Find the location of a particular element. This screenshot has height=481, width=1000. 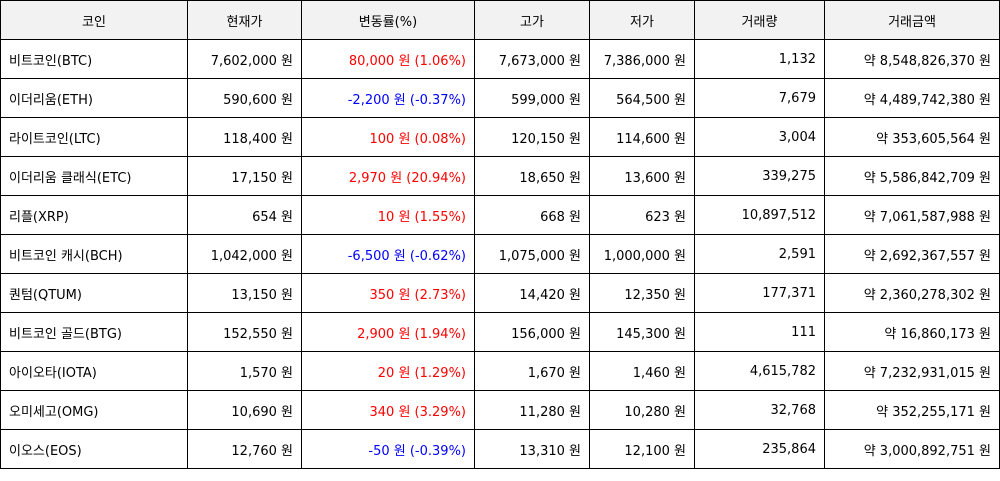

cell-coin: 비트코인 캐시(BCH) is located at coordinates (94, 254).